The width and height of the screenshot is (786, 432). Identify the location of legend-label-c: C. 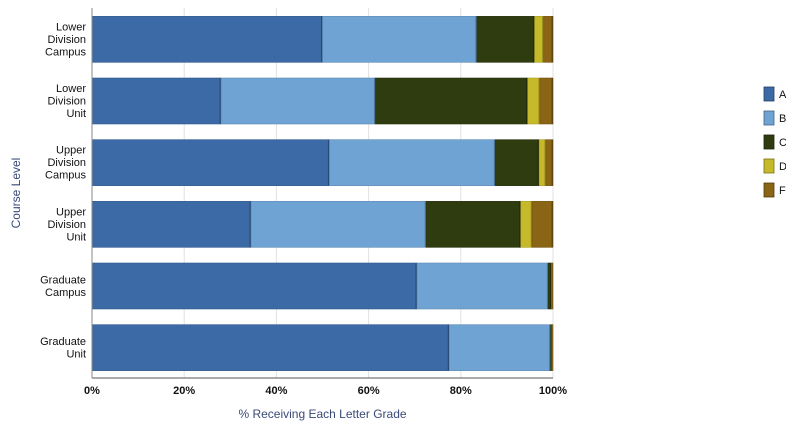
(782, 143).